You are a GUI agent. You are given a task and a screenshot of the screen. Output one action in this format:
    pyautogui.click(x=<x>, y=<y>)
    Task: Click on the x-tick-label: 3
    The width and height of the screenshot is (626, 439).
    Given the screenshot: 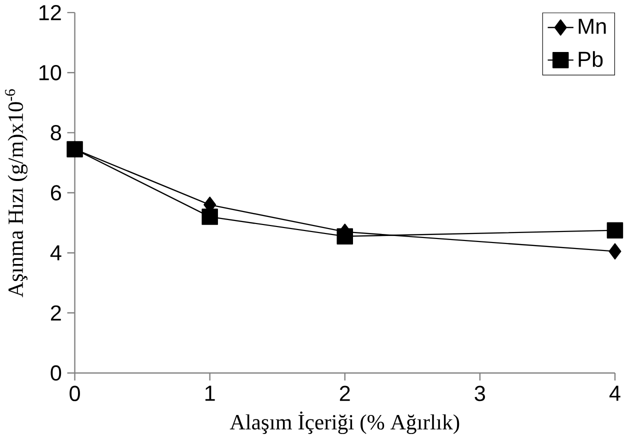 What is the action you would take?
    pyautogui.click(x=479, y=394)
    